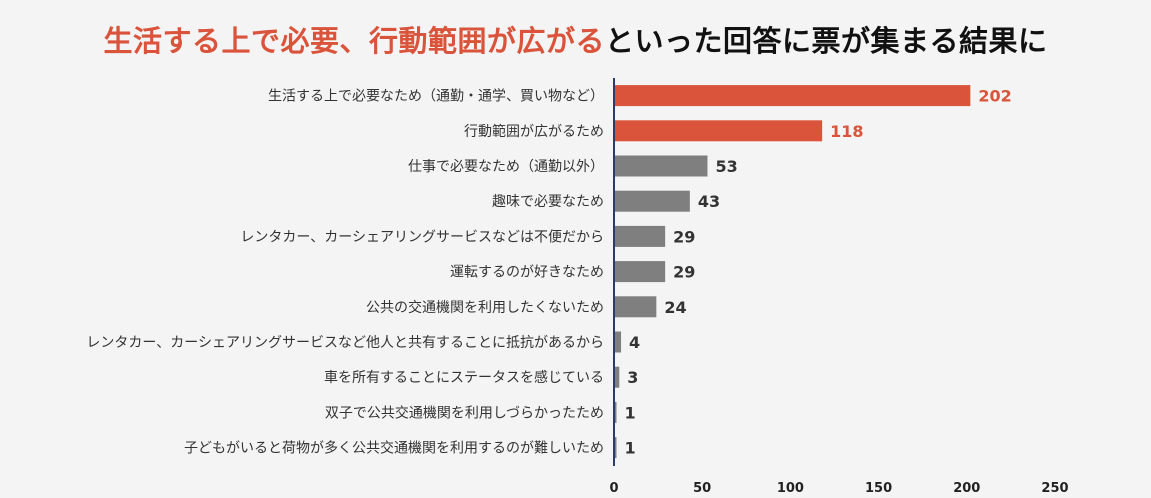 This screenshot has height=498, width=1151. Describe the element at coordinates (613, 488) in the screenshot. I see `x-tick-label-0: 0` at that location.